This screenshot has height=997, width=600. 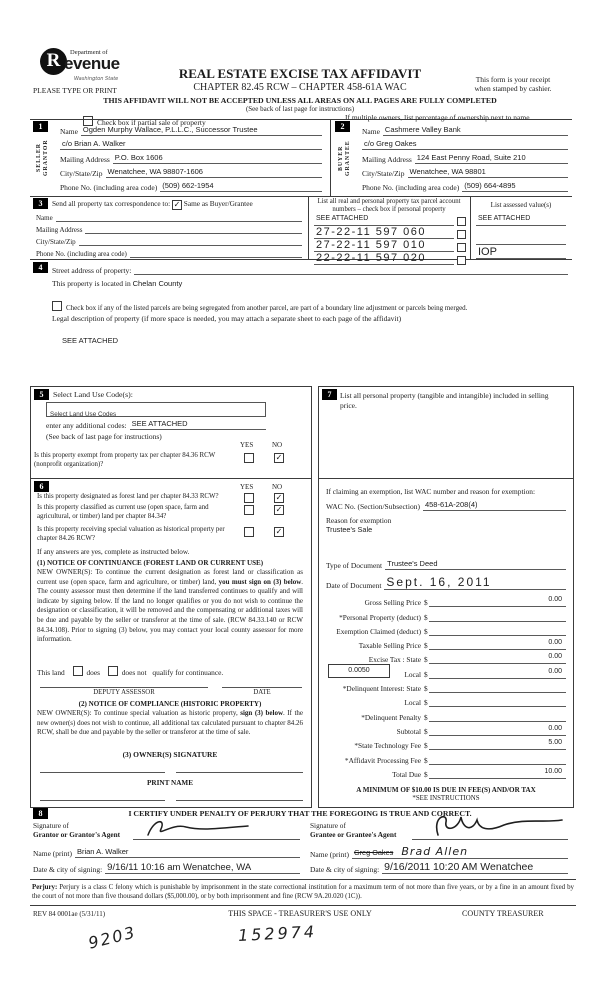 I want to click on personal-property-deduct-field, so click(x=497, y=616).